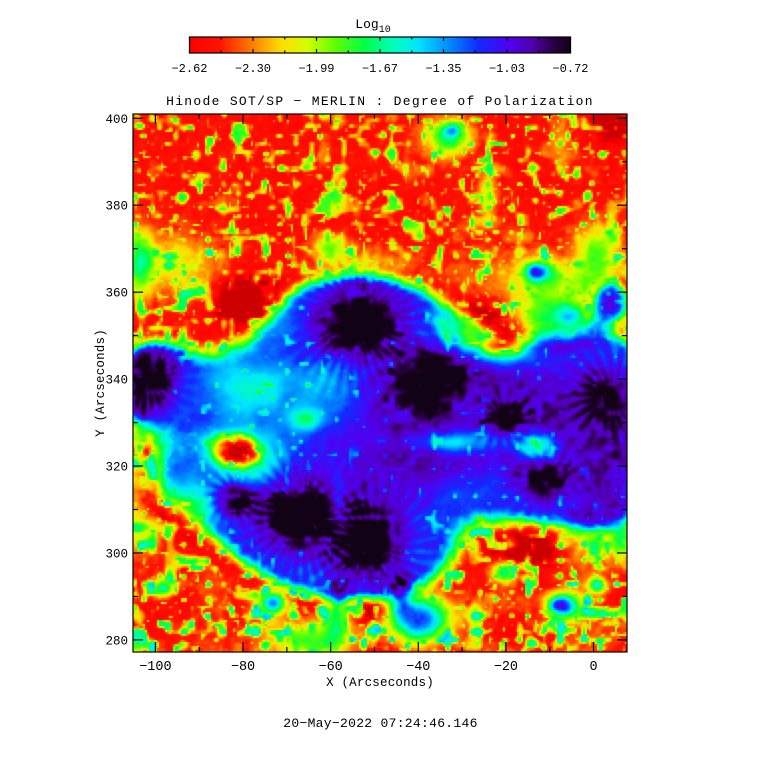 The height and width of the screenshot is (768, 760). What do you see at coordinates (253, 69) in the screenshot?
I see `svg-text: −2.30` at bounding box center [253, 69].